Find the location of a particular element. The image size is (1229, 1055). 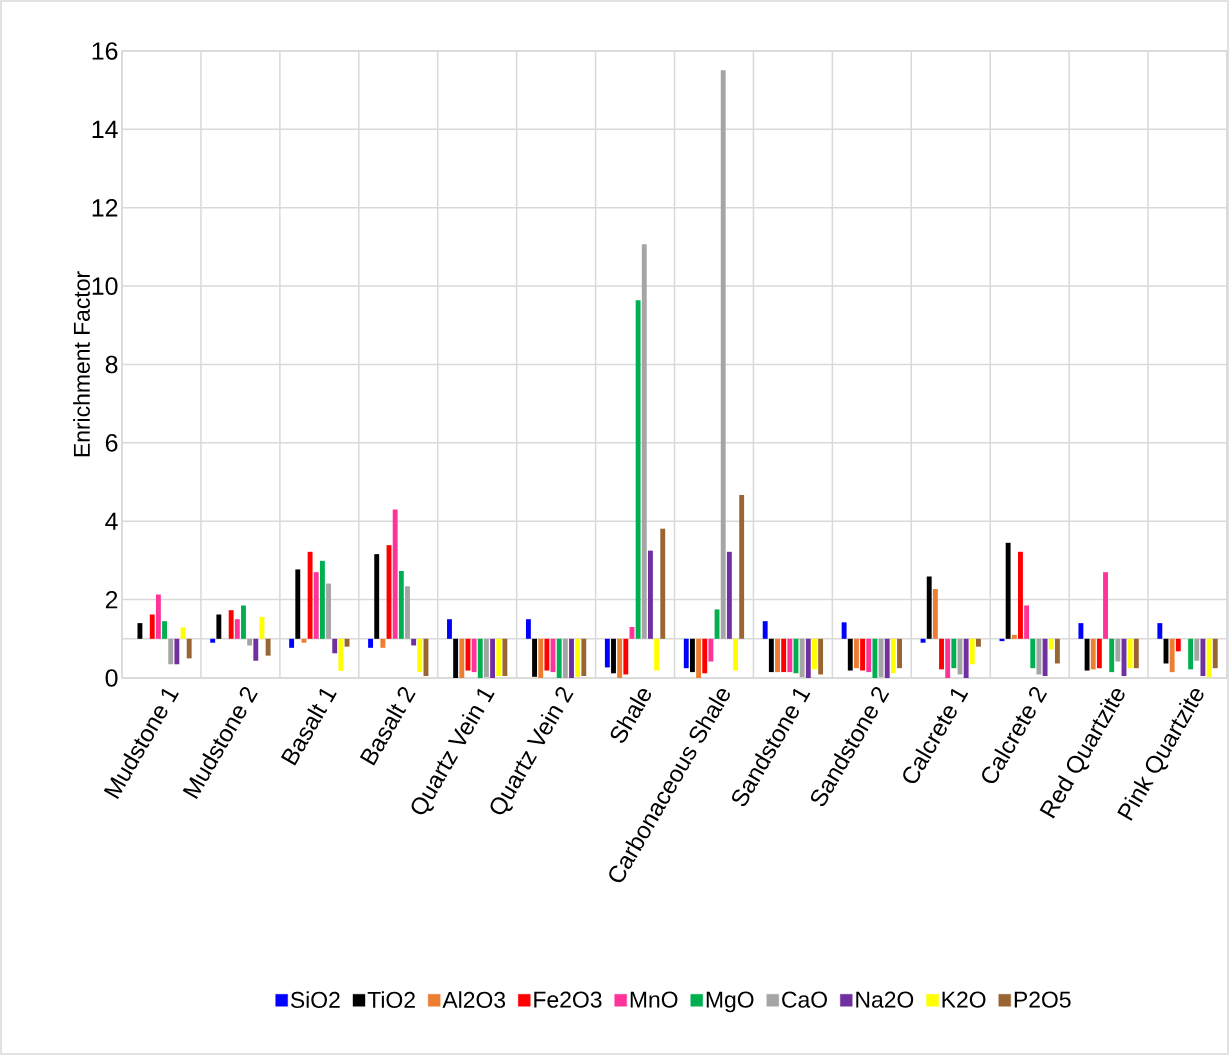

legend-label: CaO is located at coordinates (804, 999).